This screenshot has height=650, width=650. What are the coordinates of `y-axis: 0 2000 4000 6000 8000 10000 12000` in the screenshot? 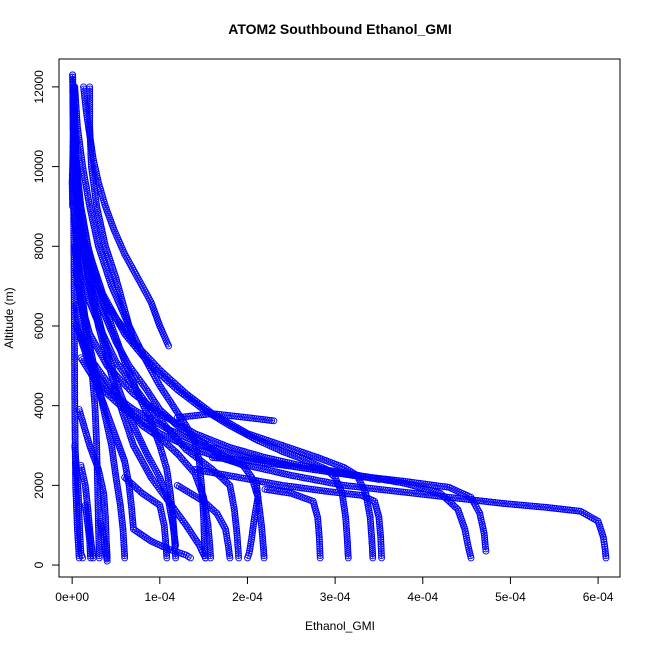 It's located at (46, 319).